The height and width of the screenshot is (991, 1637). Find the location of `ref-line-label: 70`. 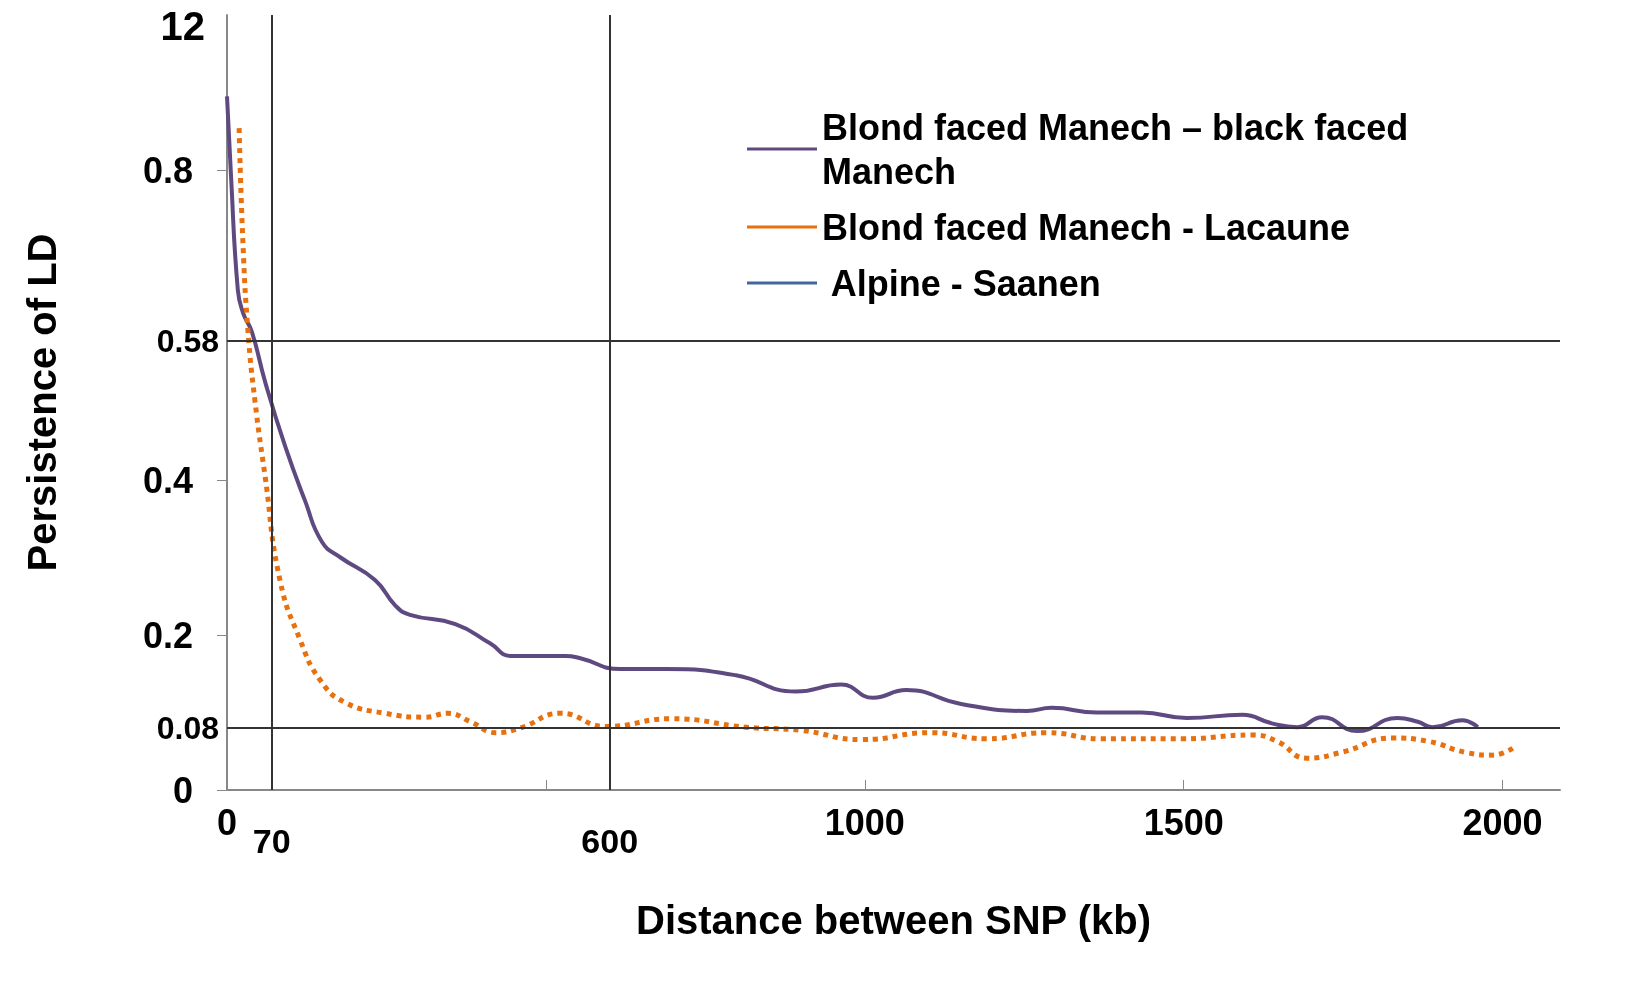

ref-line-label: 70 is located at coordinates (271, 841).